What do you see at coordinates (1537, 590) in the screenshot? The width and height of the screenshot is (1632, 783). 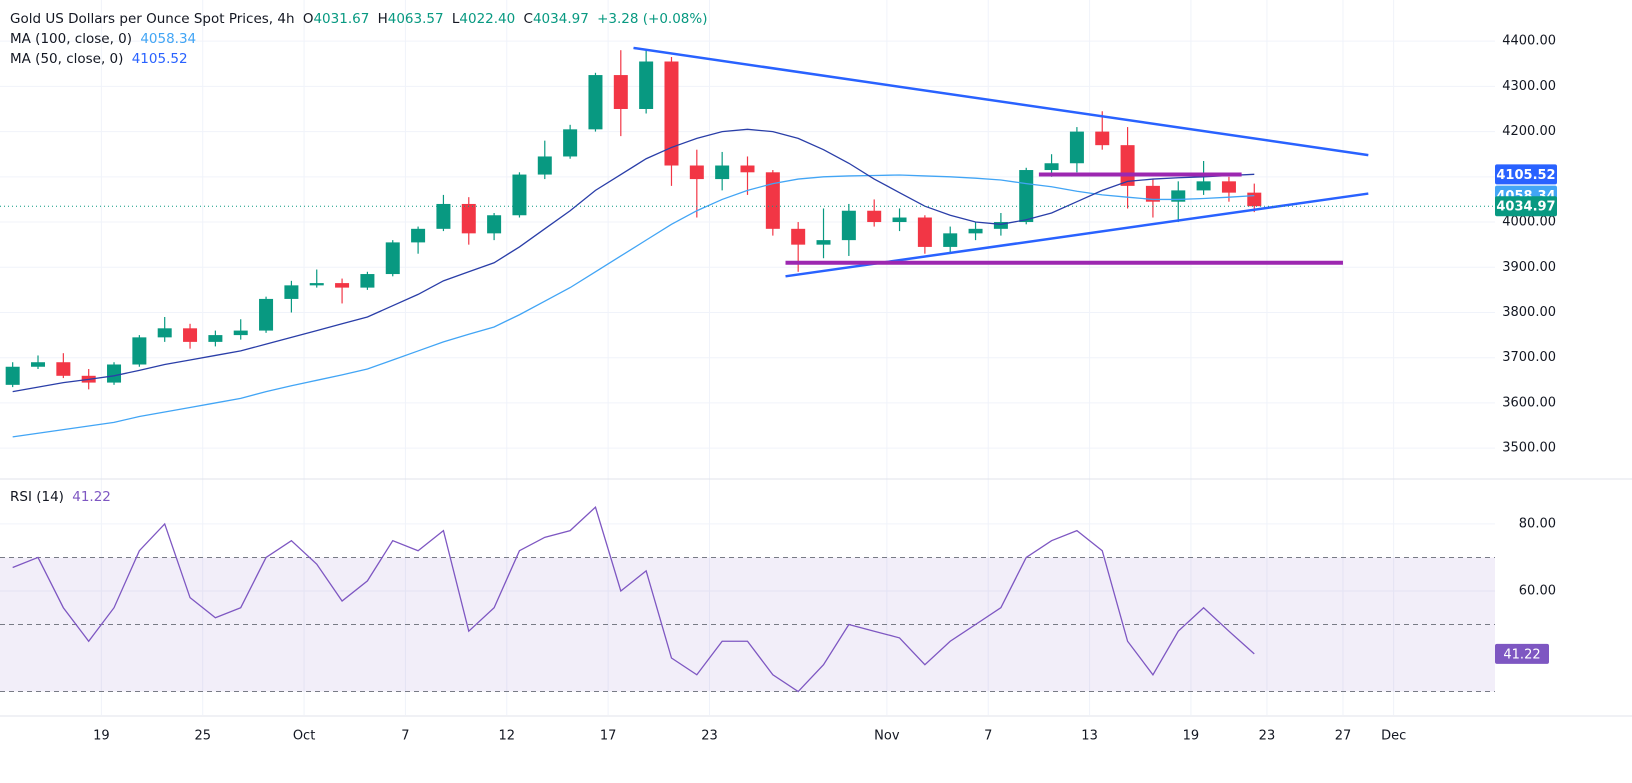 I see `y-tick-label: 60.00` at bounding box center [1537, 590].